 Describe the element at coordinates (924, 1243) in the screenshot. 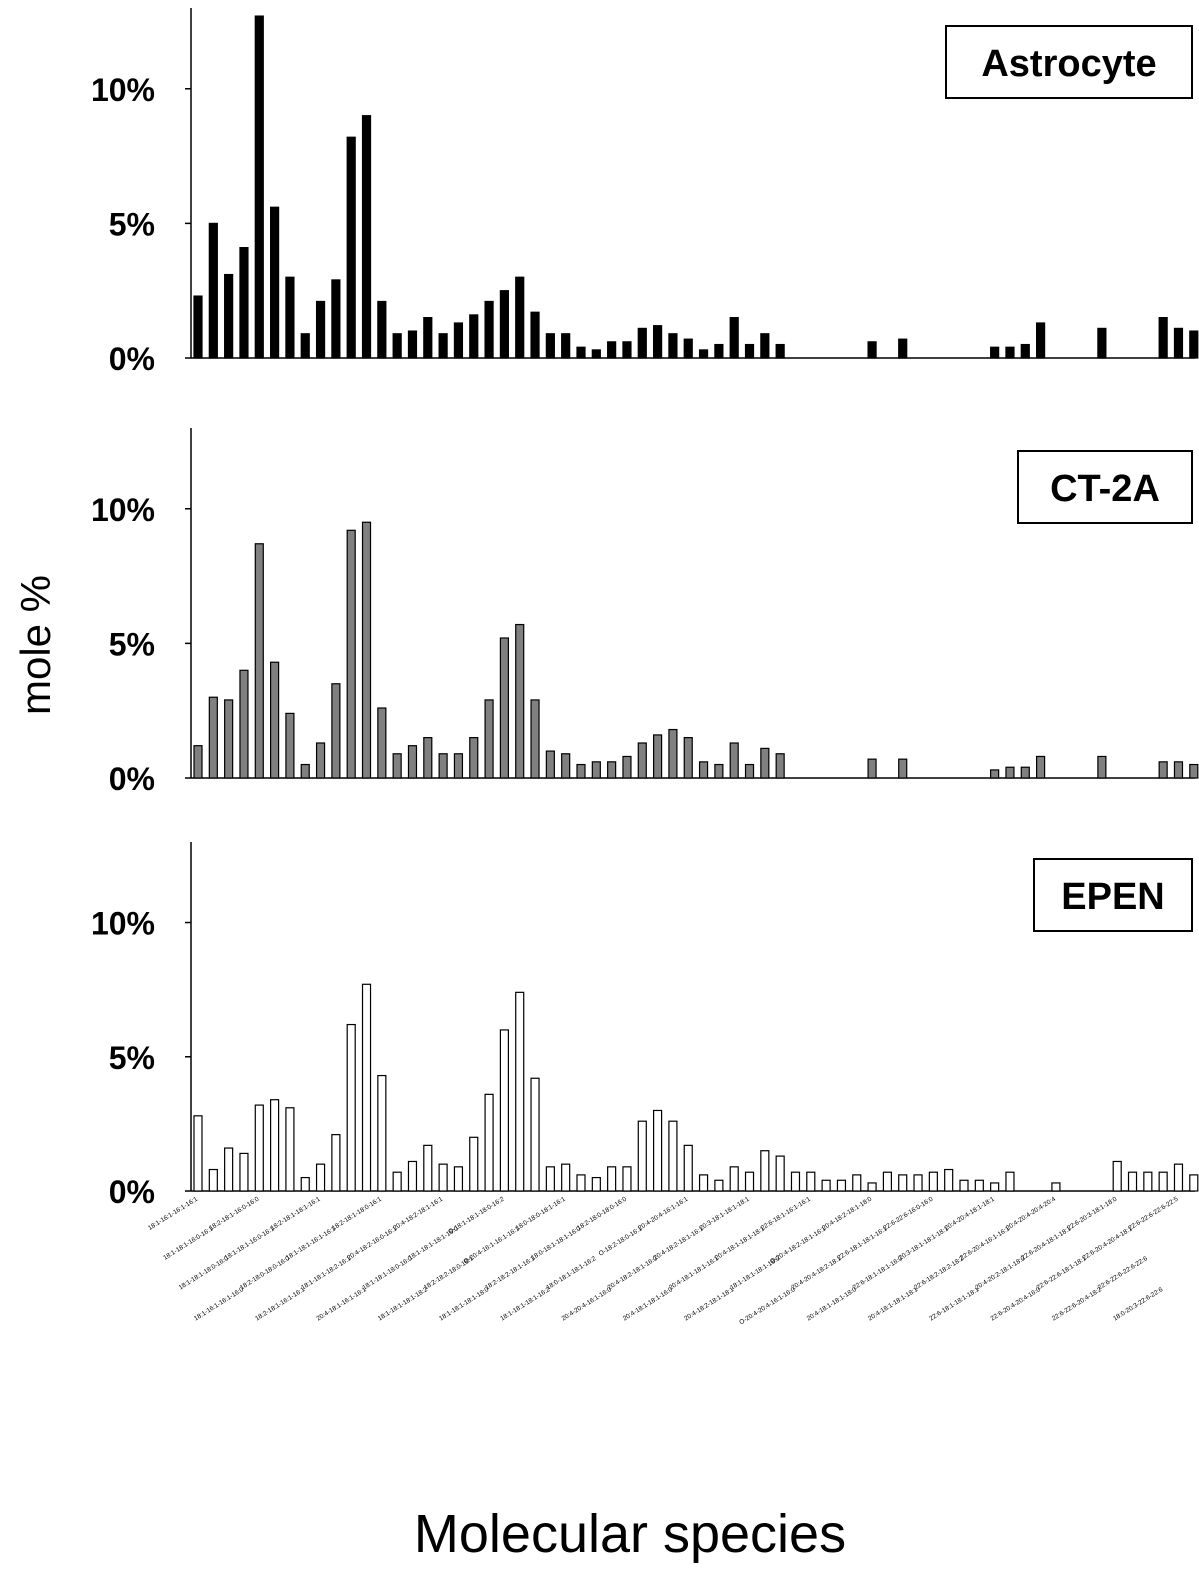

I see `x-tick-label: 20:3-18:1-18:1-18:1` at that location.